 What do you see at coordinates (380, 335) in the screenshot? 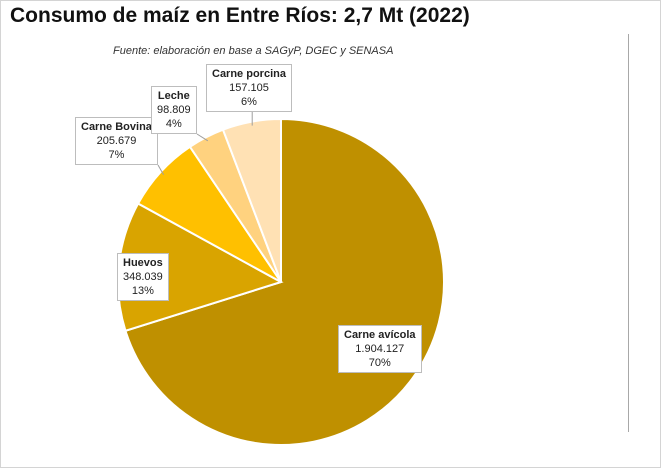
I see `data-label-name: Carne avícola` at bounding box center [380, 335].